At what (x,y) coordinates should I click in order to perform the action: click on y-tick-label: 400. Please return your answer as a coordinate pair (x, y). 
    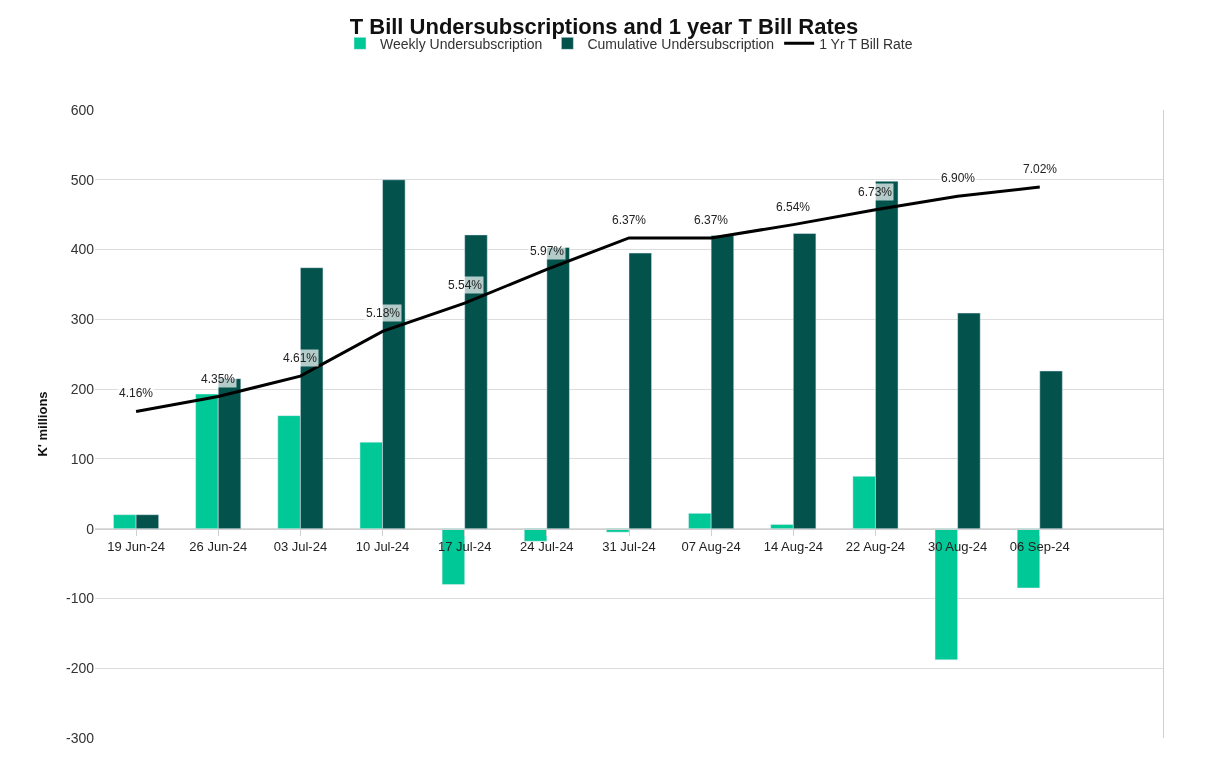
    Looking at the image, I should click on (82, 249).